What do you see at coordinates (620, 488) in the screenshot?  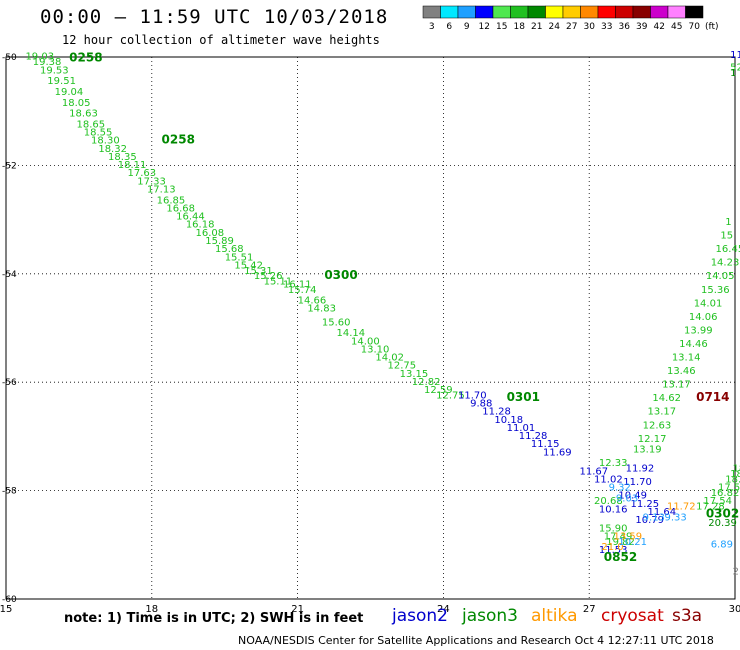 I see `data-label: 9.32` at bounding box center [620, 488].